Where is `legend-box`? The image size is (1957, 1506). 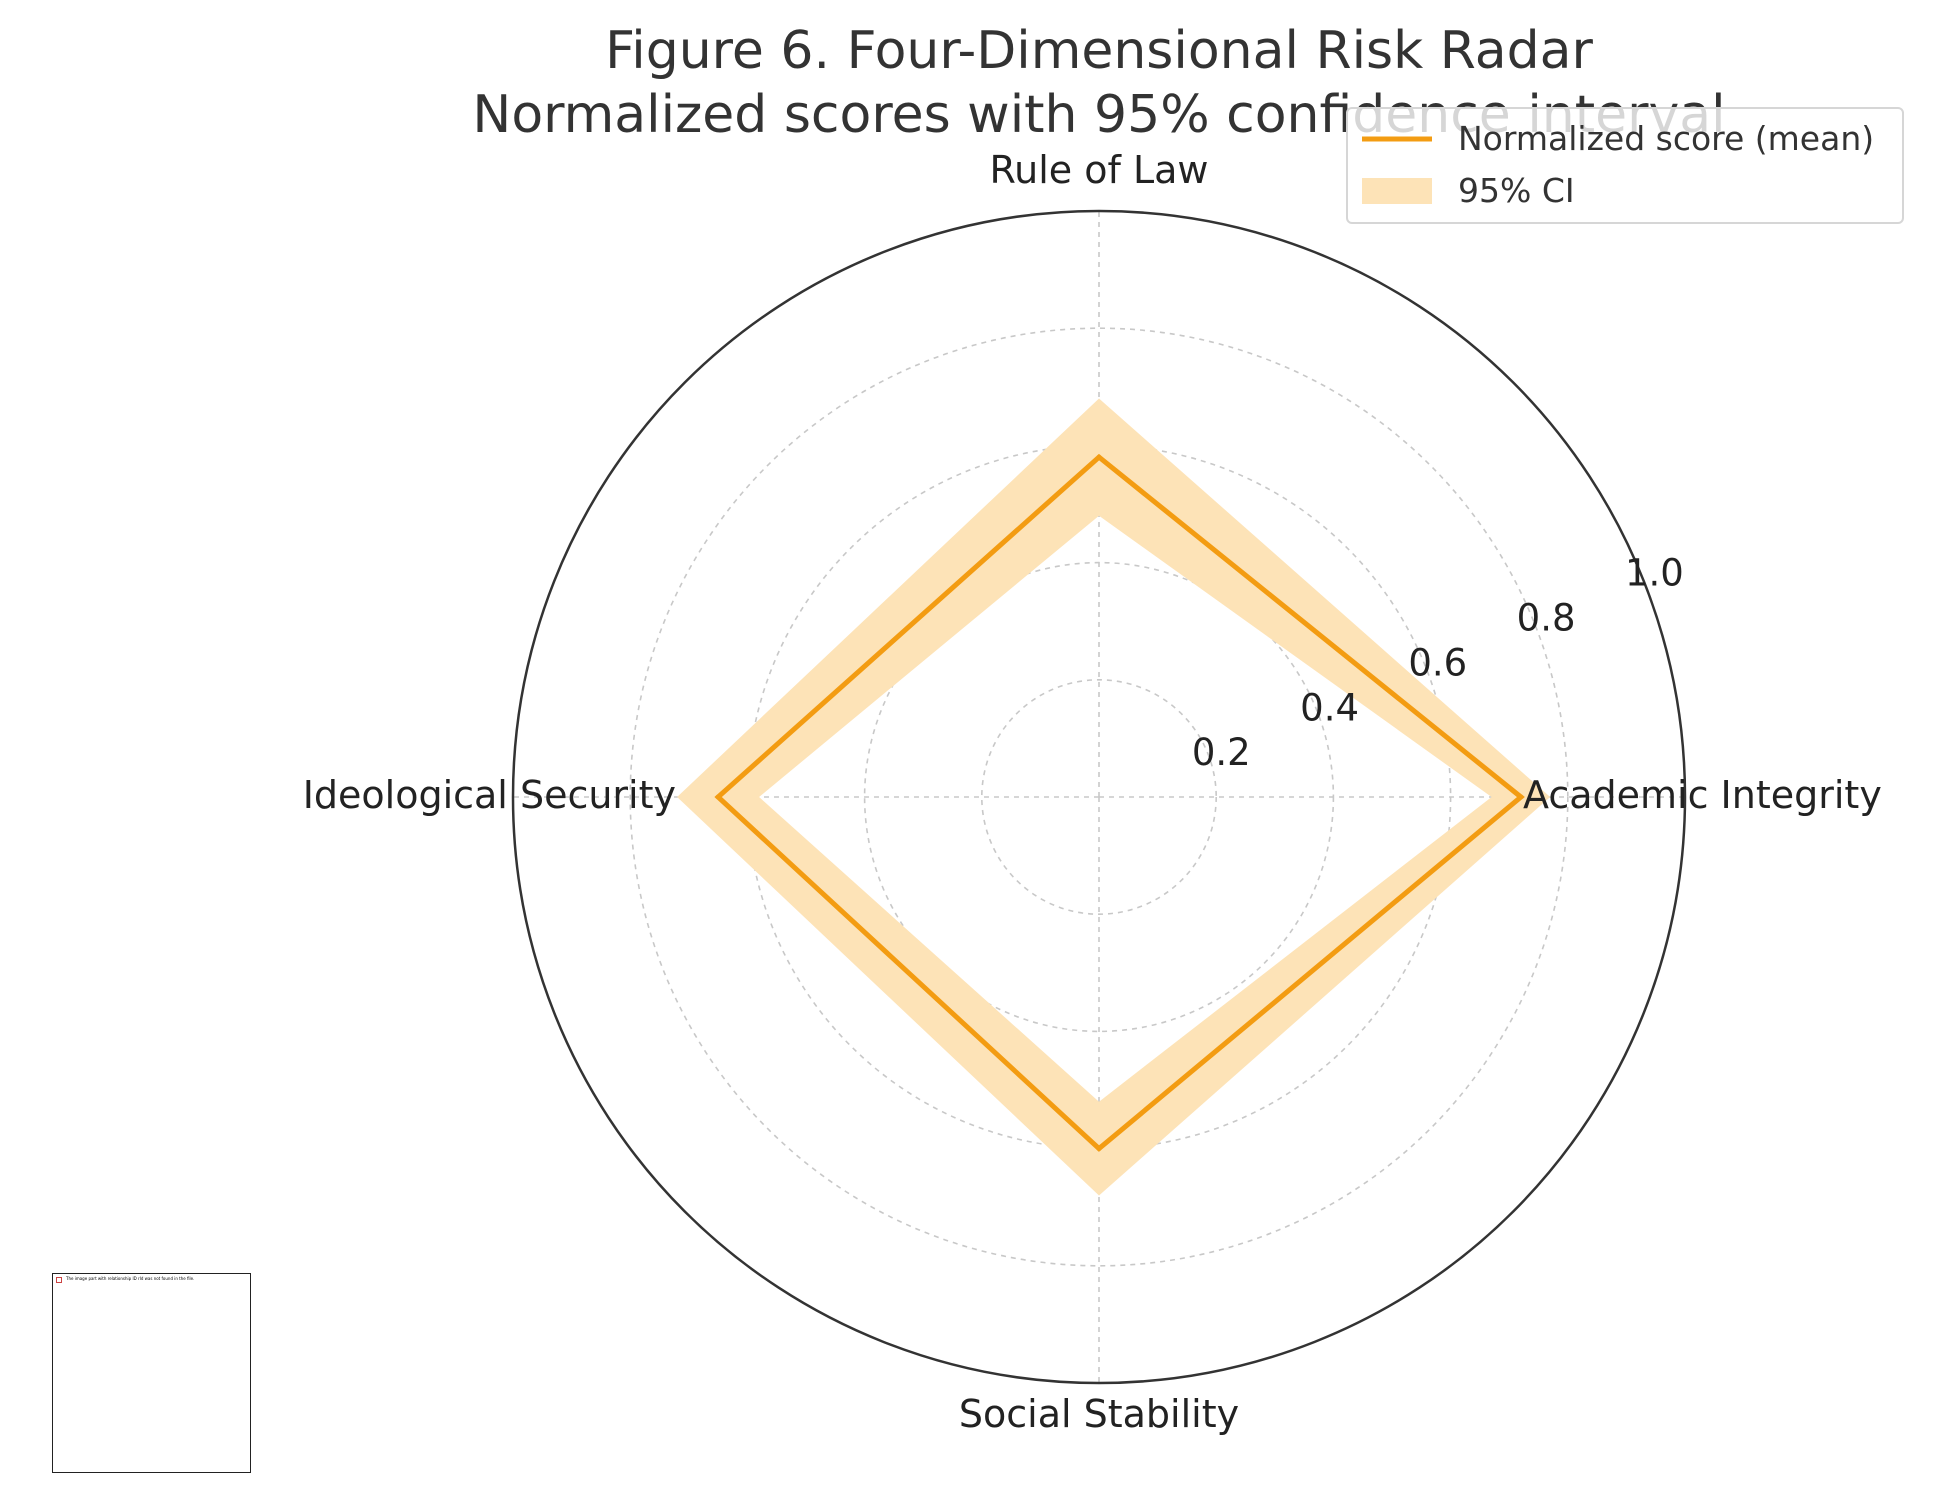
legend-box is located at coordinates (1625, 165).